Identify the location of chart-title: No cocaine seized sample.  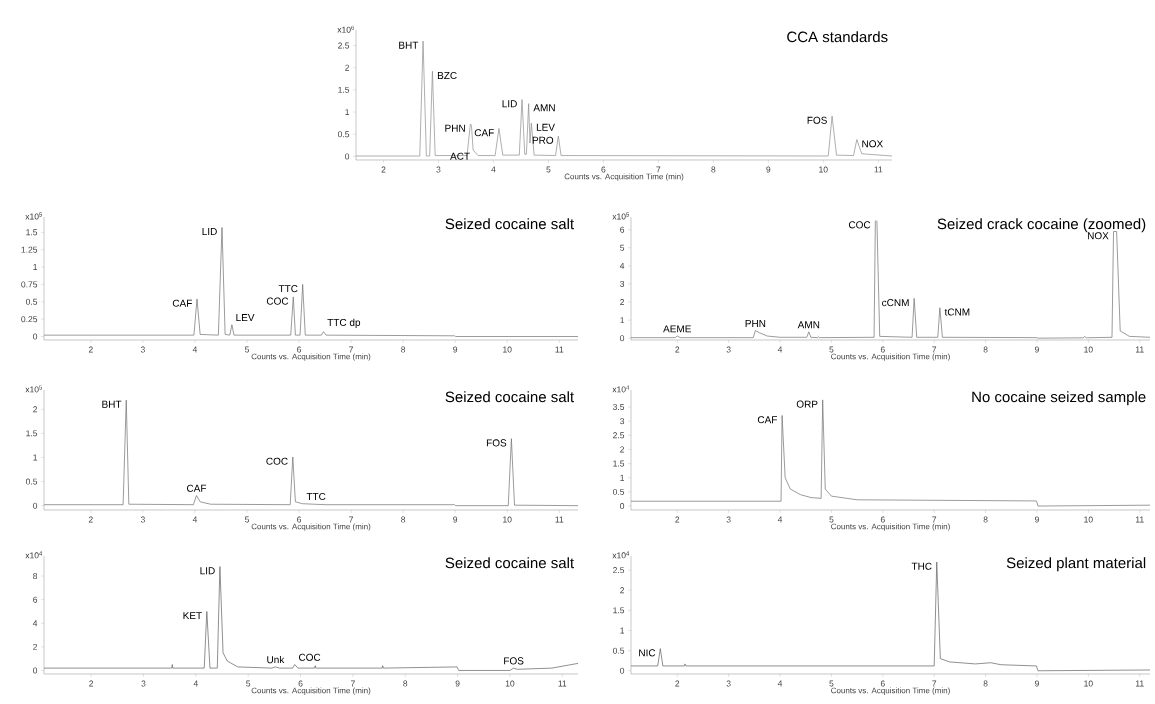
(1059, 398).